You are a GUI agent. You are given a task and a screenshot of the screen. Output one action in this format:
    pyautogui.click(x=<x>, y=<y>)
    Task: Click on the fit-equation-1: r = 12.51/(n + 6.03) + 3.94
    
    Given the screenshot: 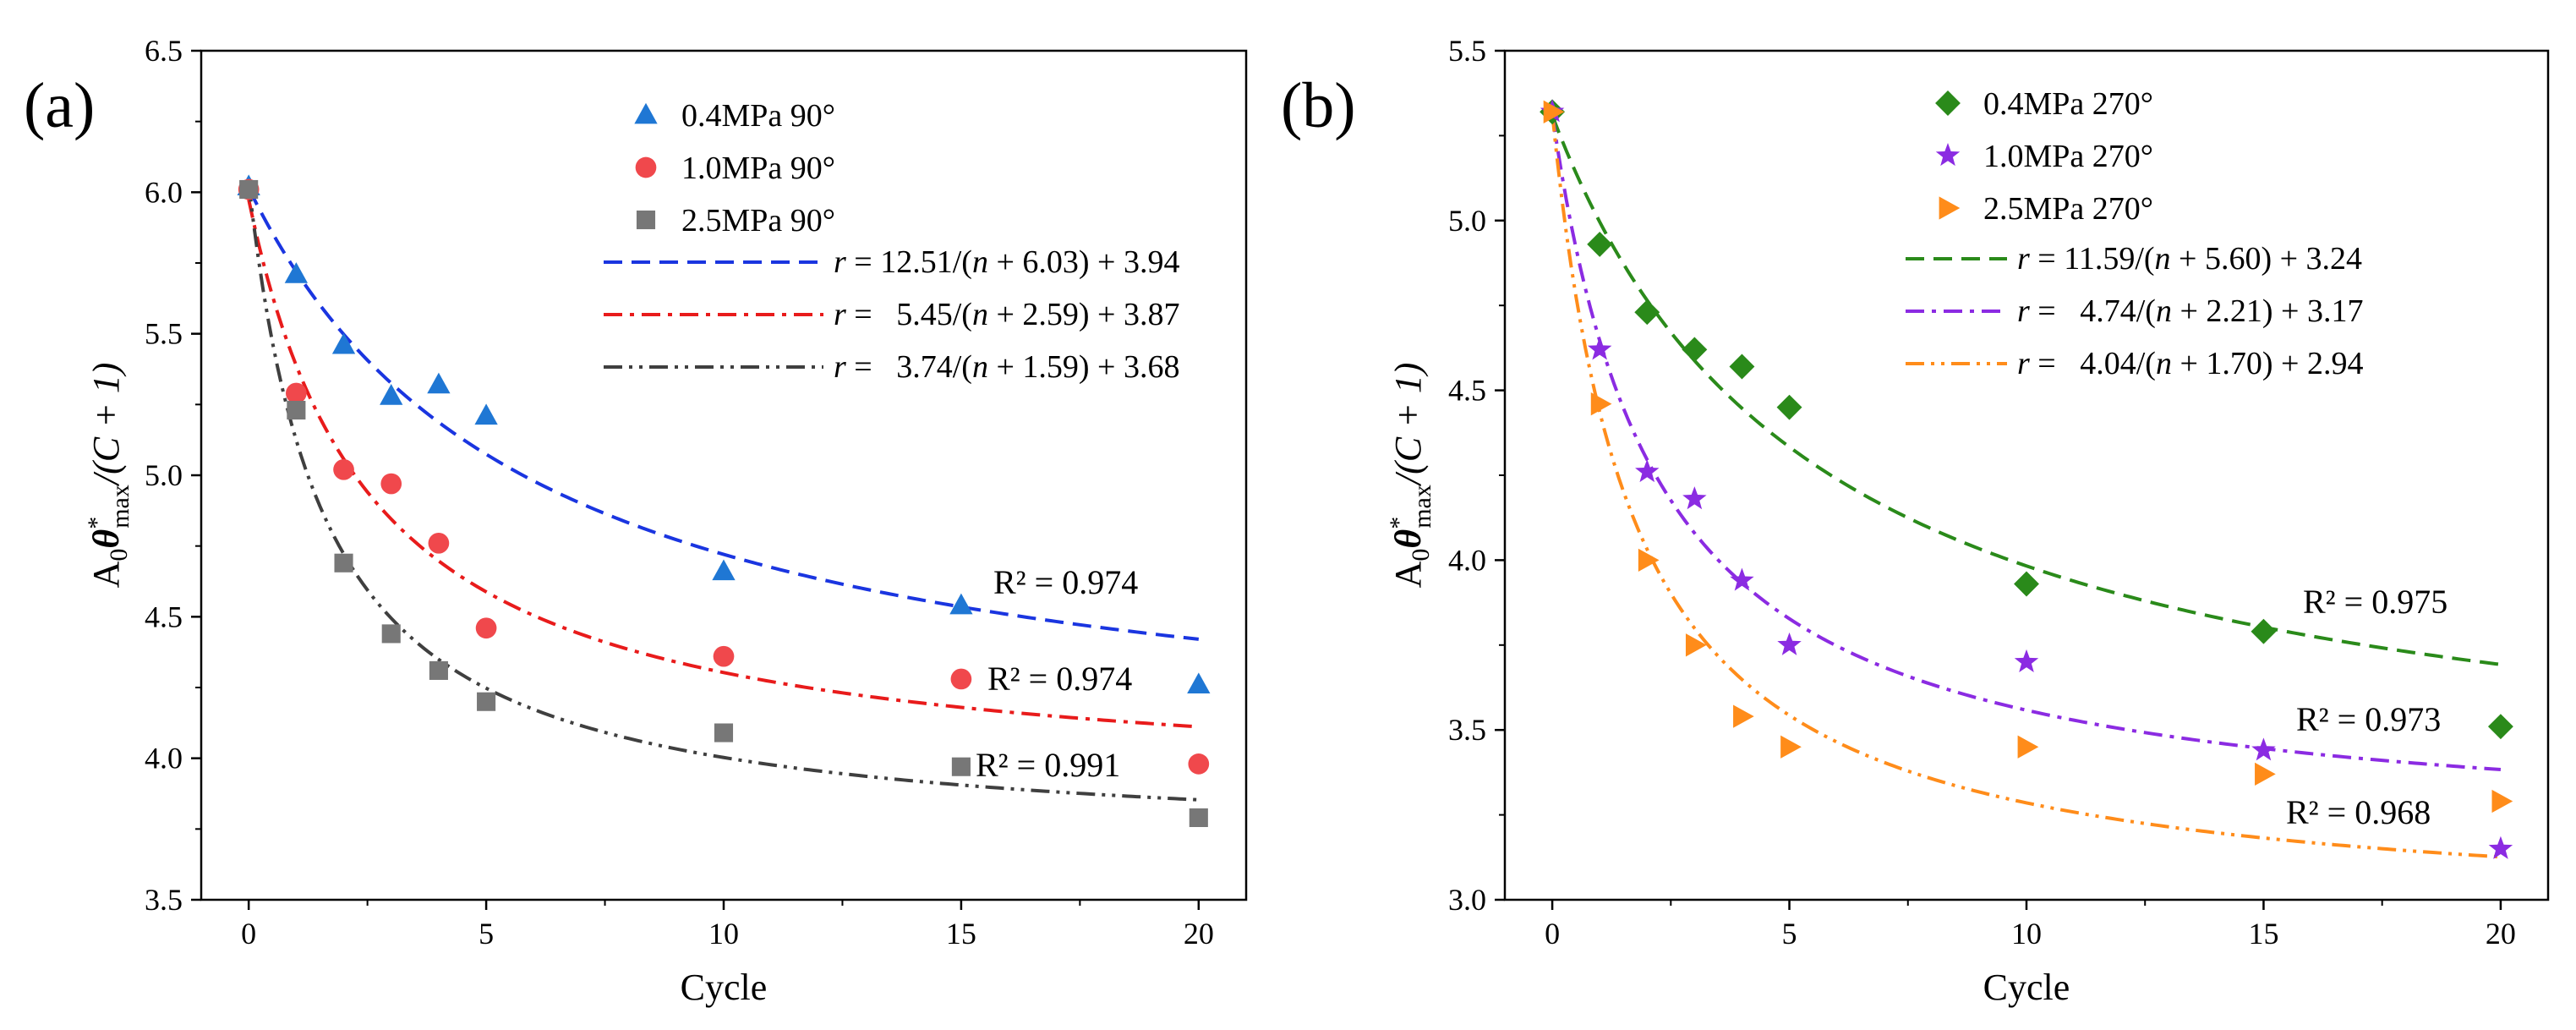 What is the action you would take?
    pyautogui.click(x=1007, y=262)
    